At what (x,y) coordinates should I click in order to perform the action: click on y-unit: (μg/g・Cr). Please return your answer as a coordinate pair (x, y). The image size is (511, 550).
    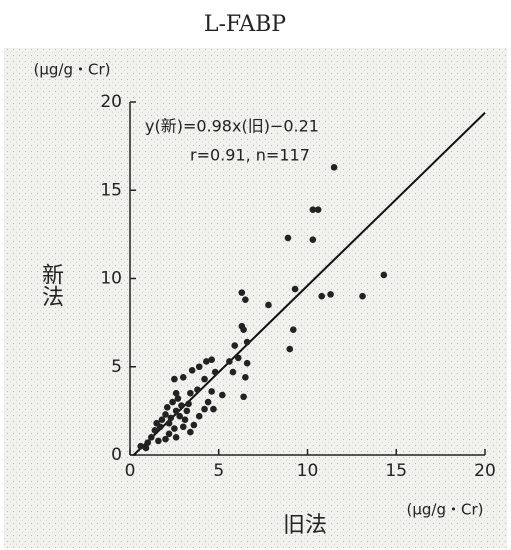
    Looking at the image, I should click on (72, 70).